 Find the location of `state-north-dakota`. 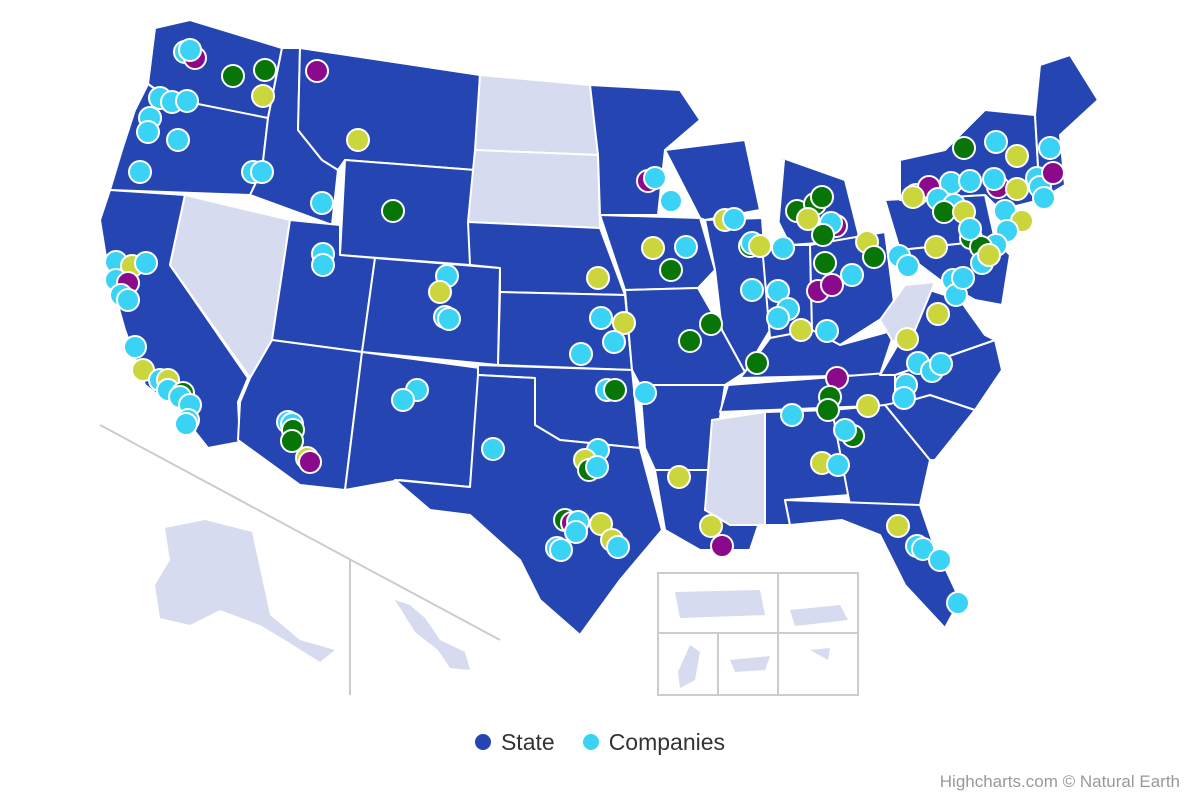

state-north-dakota is located at coordinates (536, 115).